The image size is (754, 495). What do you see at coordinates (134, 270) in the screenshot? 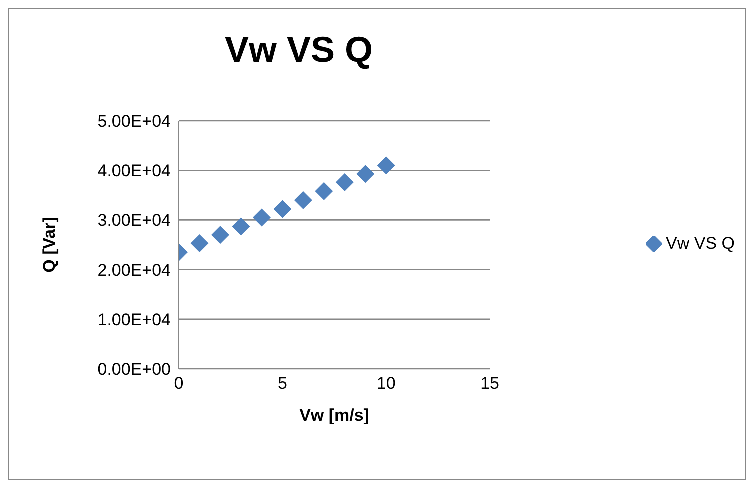
I see `y-tick-label: 2.00E+04` at bounding box center [134, 270].